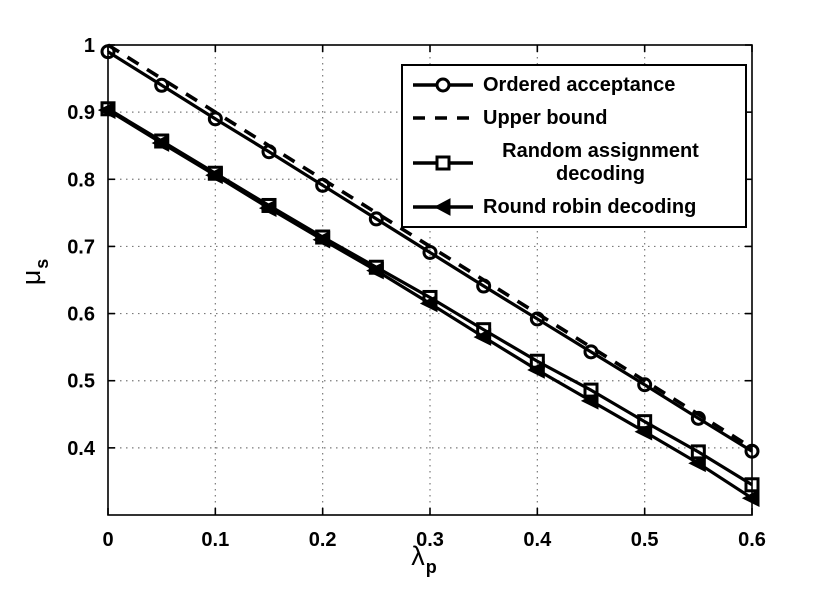 This screenshot has height=593, width=830. Describe the element at coordinates (89, 46) in the screenshot. I see `y-tick-label: 1` at that location.